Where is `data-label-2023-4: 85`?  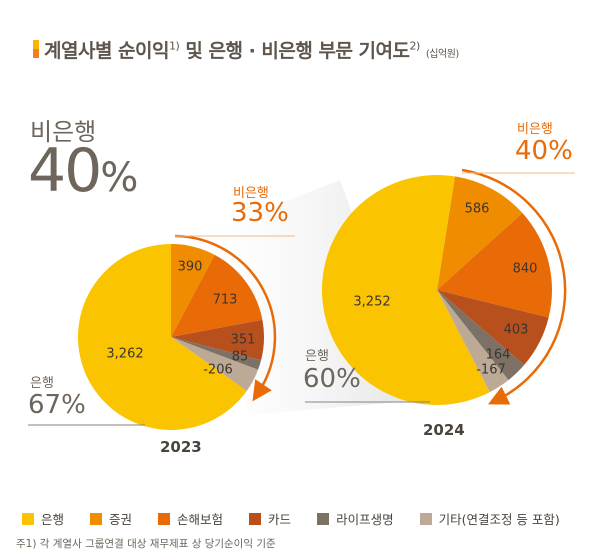
data-label-2023-4: 85 is located at coordinates (240, 357).